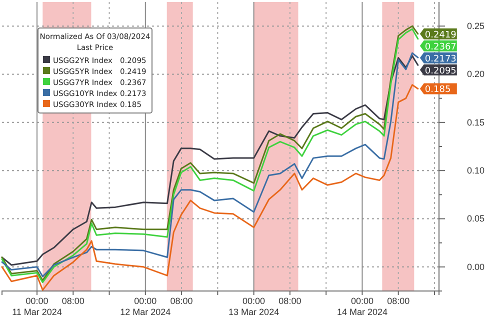 This screenshot has height=321, width=485. What do you see at coordinates (440, 71) in the screenshot?
I see `data-label: 0.2095` at bounding box center [440, 71].